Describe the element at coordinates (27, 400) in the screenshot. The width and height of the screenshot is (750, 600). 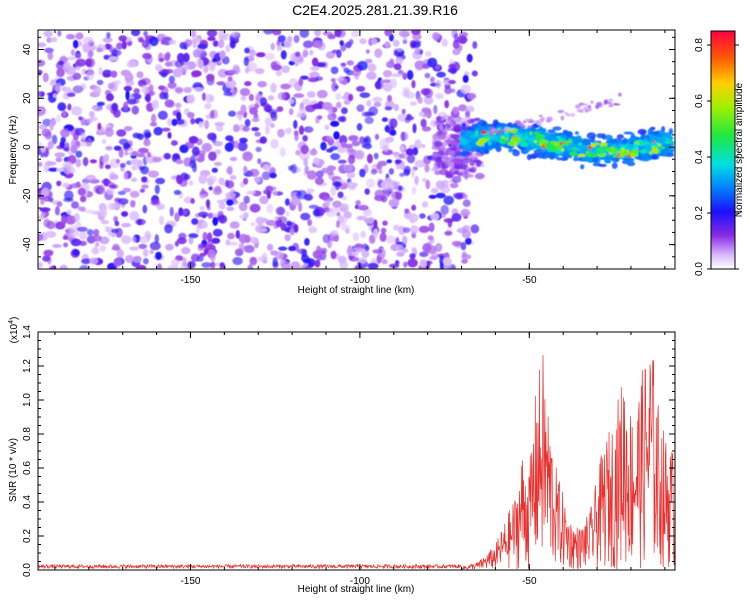
I see `y-tick-label: 1.0` at that location.